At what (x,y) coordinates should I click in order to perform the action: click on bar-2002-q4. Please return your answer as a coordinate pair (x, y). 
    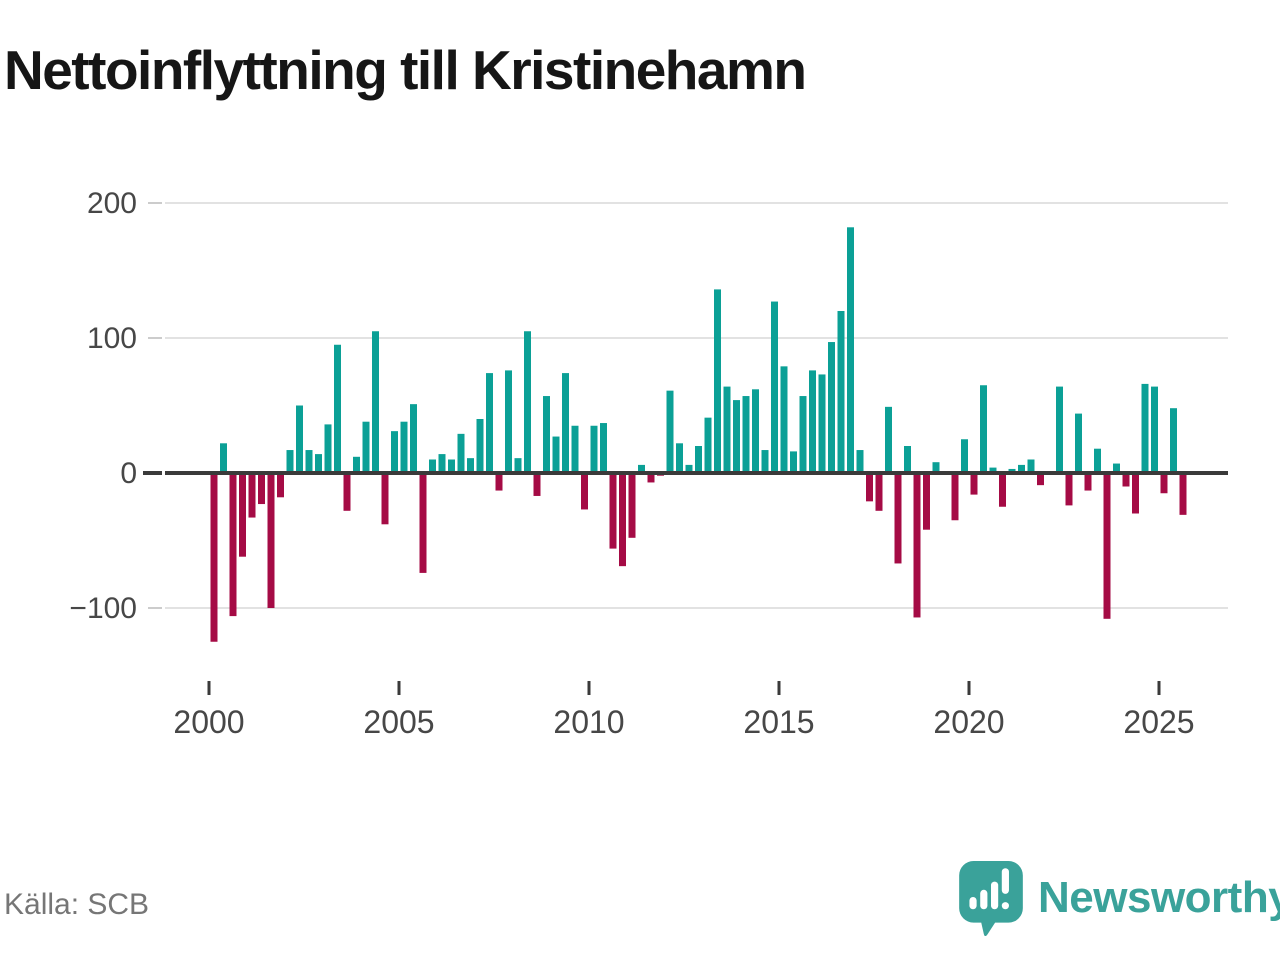
    Looking at the image, I should click on (318, 463).